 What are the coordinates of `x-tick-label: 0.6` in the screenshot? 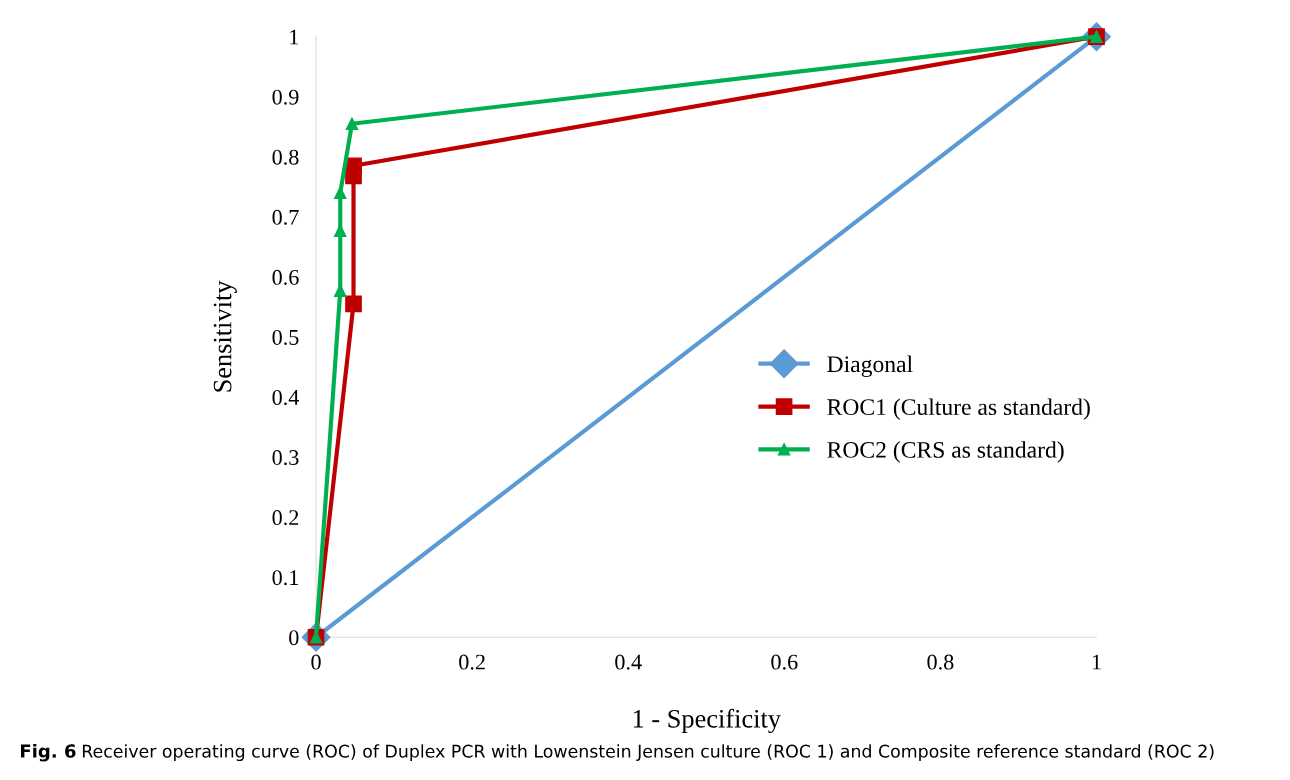 It's located at (784, 662).